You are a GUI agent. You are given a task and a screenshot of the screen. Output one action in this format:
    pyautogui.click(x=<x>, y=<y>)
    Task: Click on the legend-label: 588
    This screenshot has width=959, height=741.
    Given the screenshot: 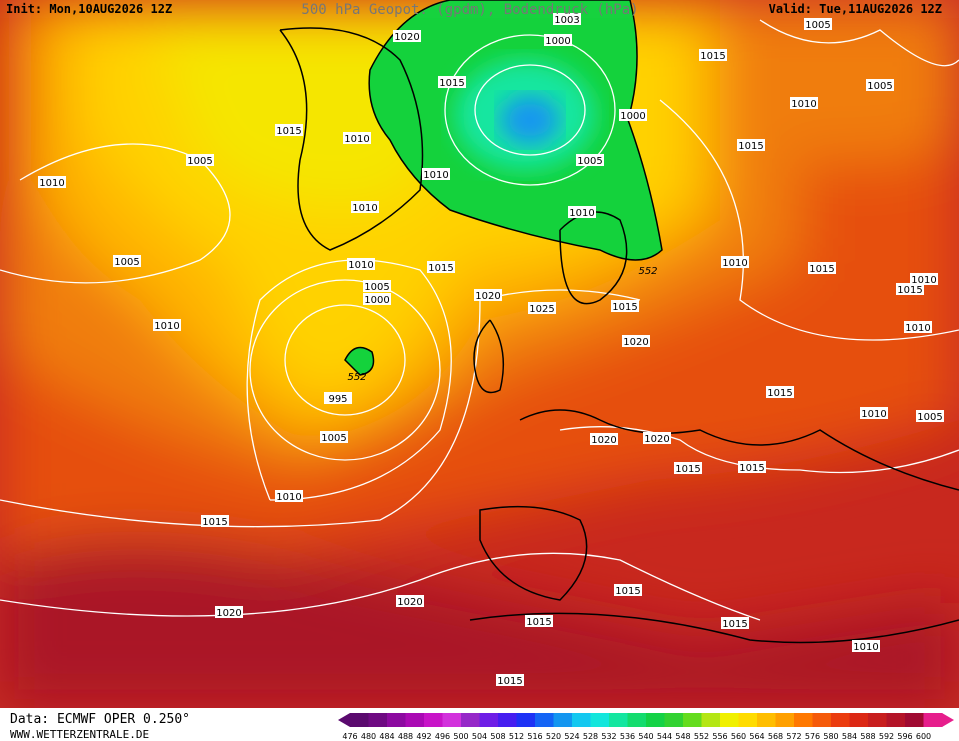 What is the action you would take?
    pyautogui.click(x=867, y=736)
    